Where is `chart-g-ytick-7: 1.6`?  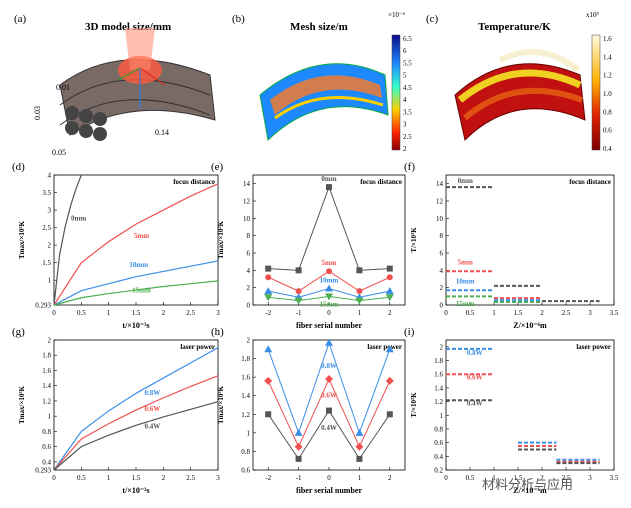 chart-g-ytick-7: 1.6 is located at coordinates (46, 371).